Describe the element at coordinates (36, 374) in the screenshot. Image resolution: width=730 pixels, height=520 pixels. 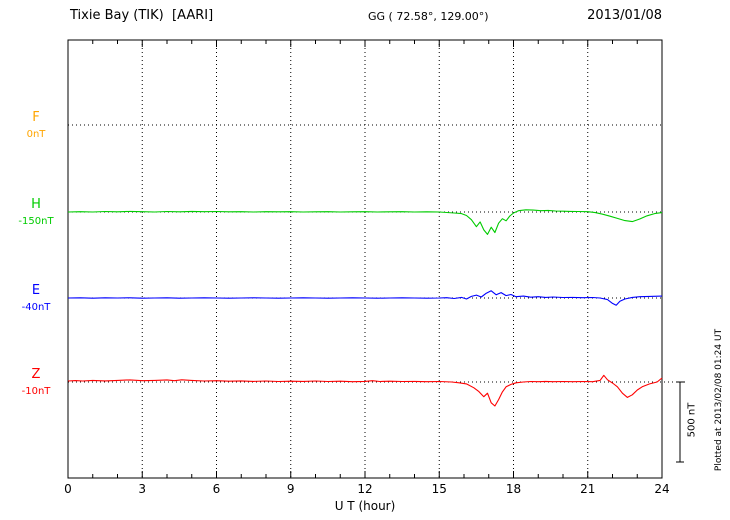
I see `component-letter: Z` at that location.